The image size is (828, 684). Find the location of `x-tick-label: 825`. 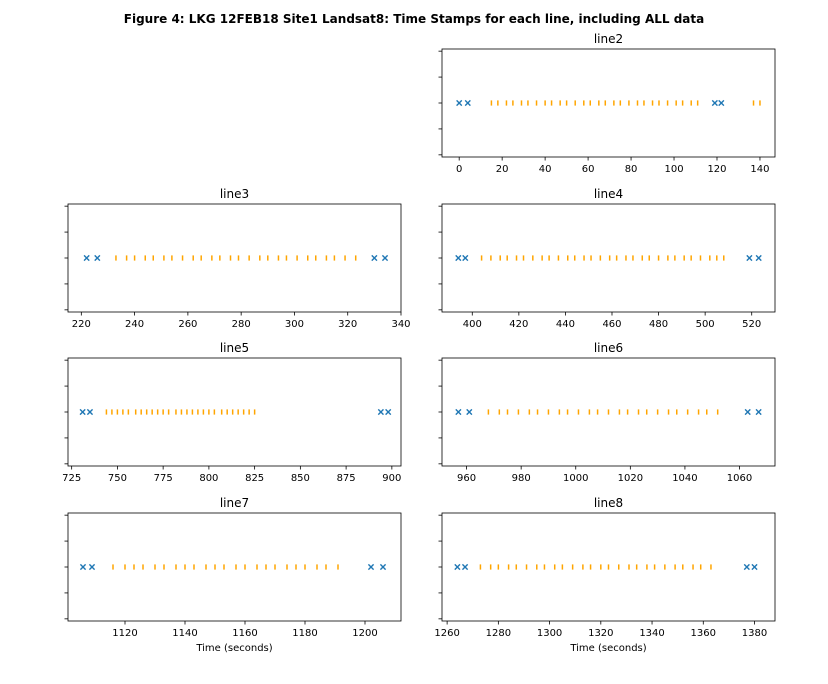

x-tick-label: 825 is located at coordinates (254, 478).